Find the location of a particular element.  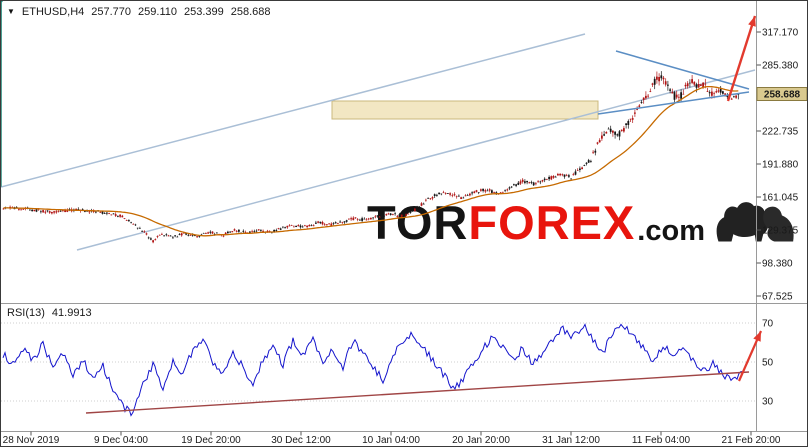

current-price-badge is located at coordinates (781, 94).